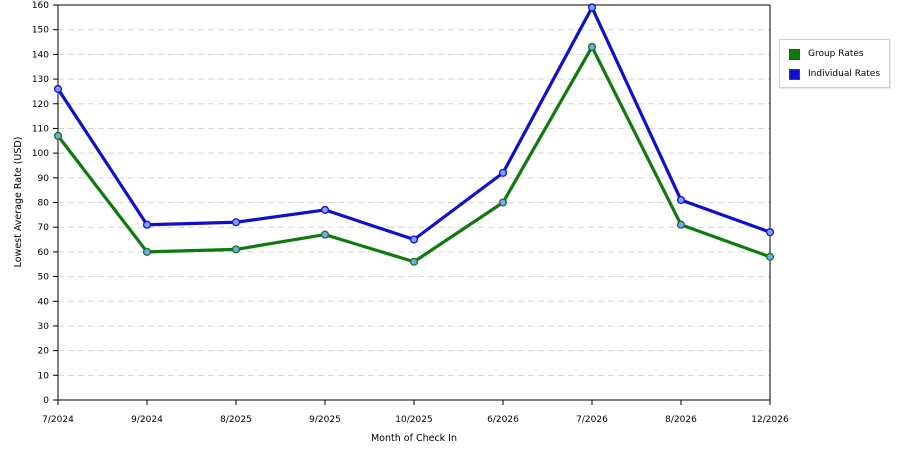 This screenshot has width=900, height=450. I want to click on y-tick-label: 50, so click(44, 278).